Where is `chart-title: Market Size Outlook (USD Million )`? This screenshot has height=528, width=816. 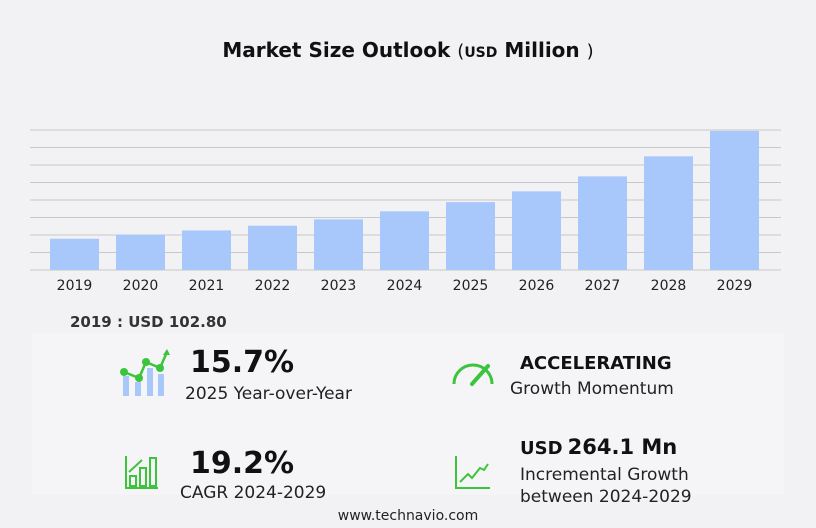 chart-title: Market Size Outlook (USD Million ) is located at coordinates (408, 50).